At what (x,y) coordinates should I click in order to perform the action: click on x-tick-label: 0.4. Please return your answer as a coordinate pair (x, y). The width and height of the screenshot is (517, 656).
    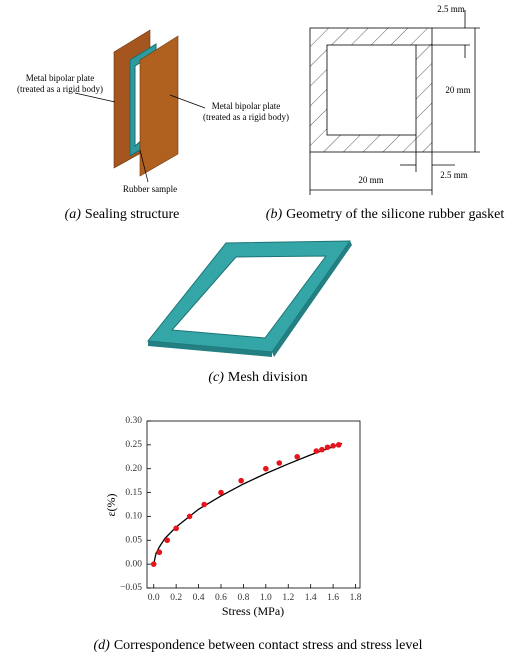
    Looking at the image, I should click on (199, 598).